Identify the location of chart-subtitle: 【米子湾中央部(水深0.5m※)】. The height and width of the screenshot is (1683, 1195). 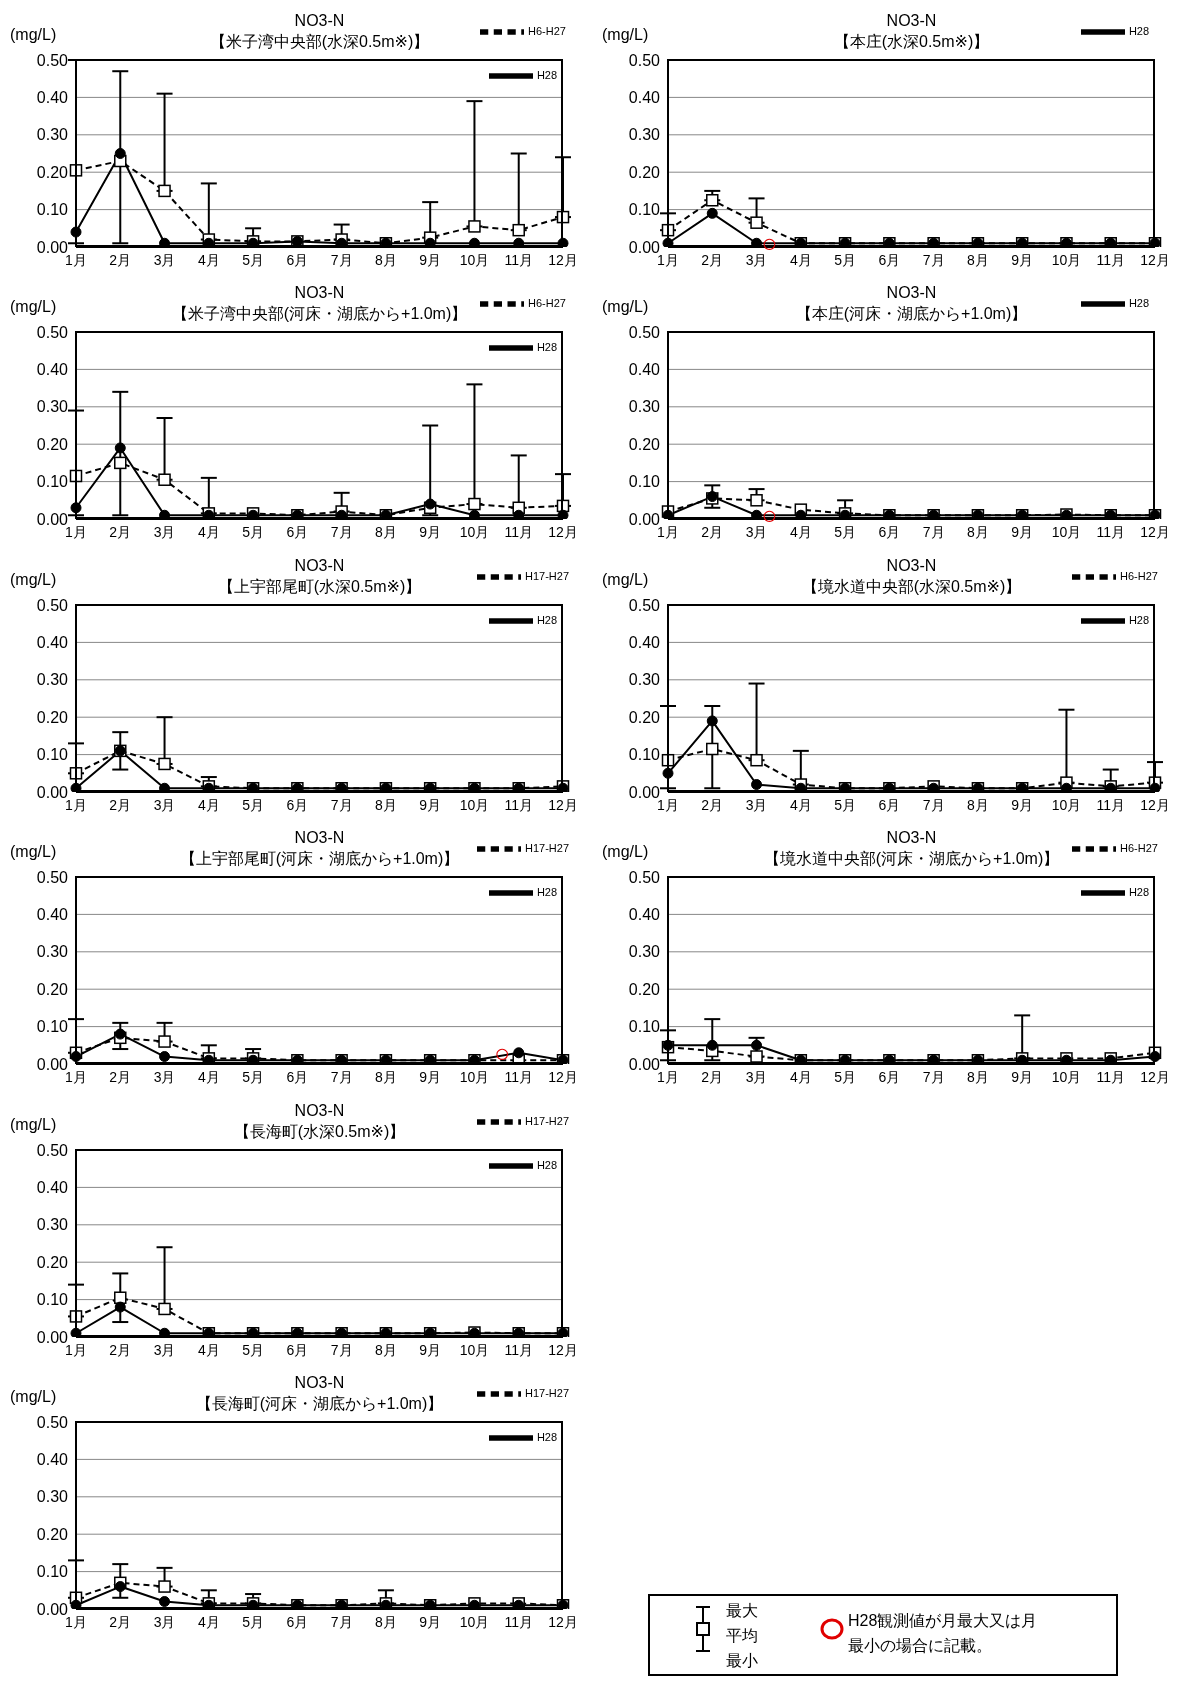
(319, 41).